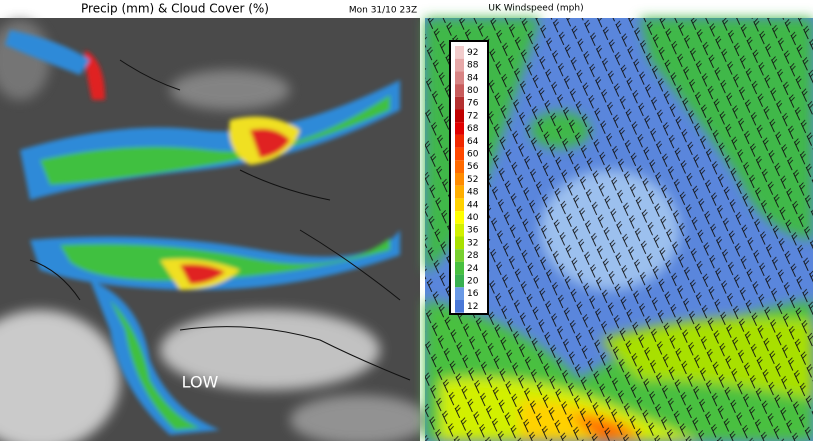 This screenshot has width=813, height=441. I want to click on legend-label: 28, so click(473, 256).